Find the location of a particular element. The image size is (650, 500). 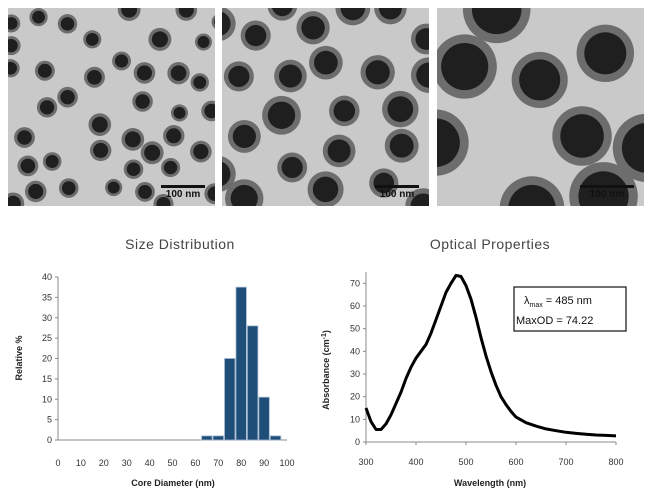

tem-image-medium: 100 nm is located at coordinates (325, 107).